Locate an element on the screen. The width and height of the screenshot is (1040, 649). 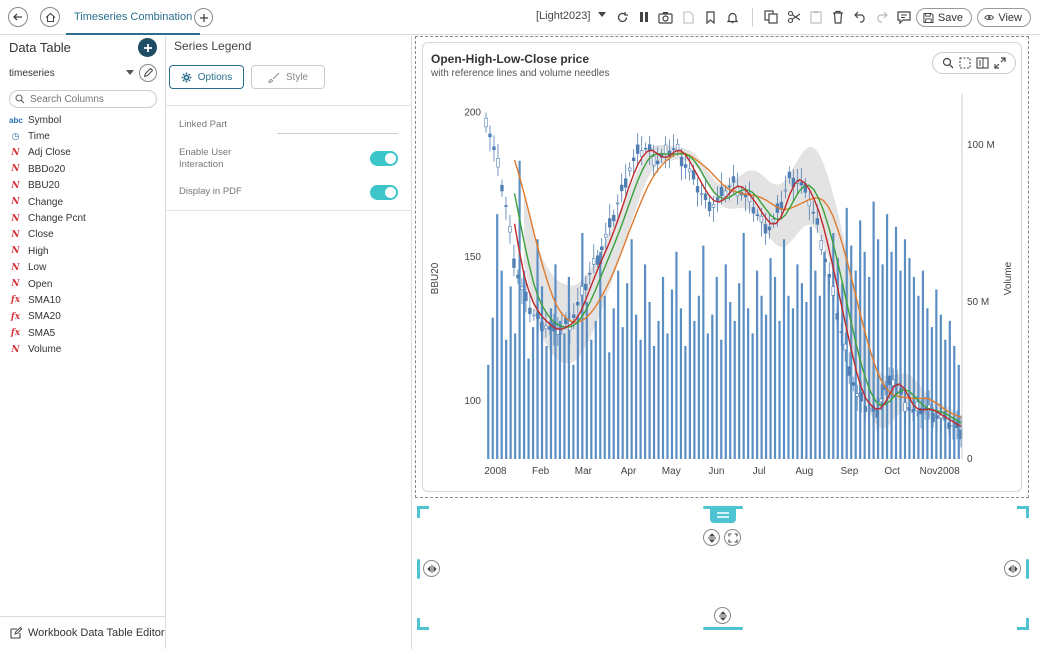
column-item: N BBU20 is located at coordinates (84, 186).